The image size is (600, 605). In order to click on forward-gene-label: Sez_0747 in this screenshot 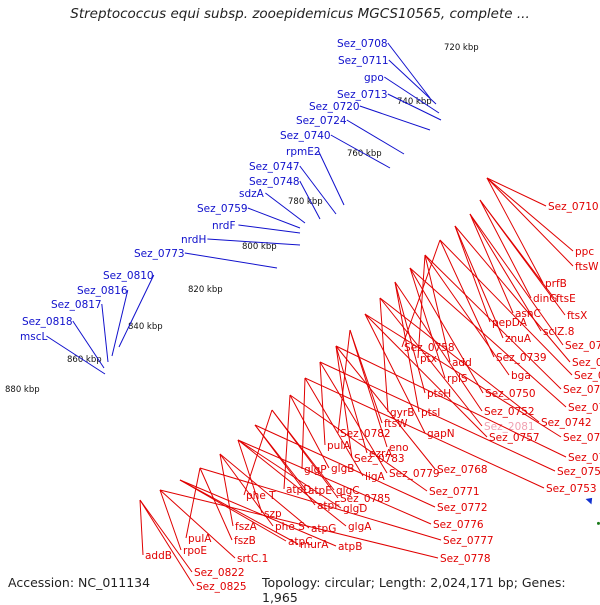, I will do `click(274, 167)`.